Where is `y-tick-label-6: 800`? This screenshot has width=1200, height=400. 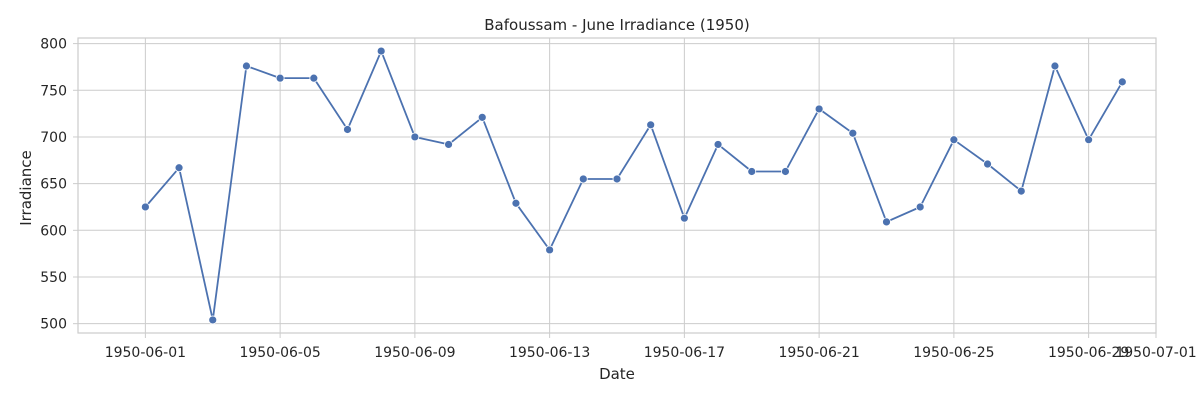
y-tick-label-6: 800 is located at coordinates (53, 45).